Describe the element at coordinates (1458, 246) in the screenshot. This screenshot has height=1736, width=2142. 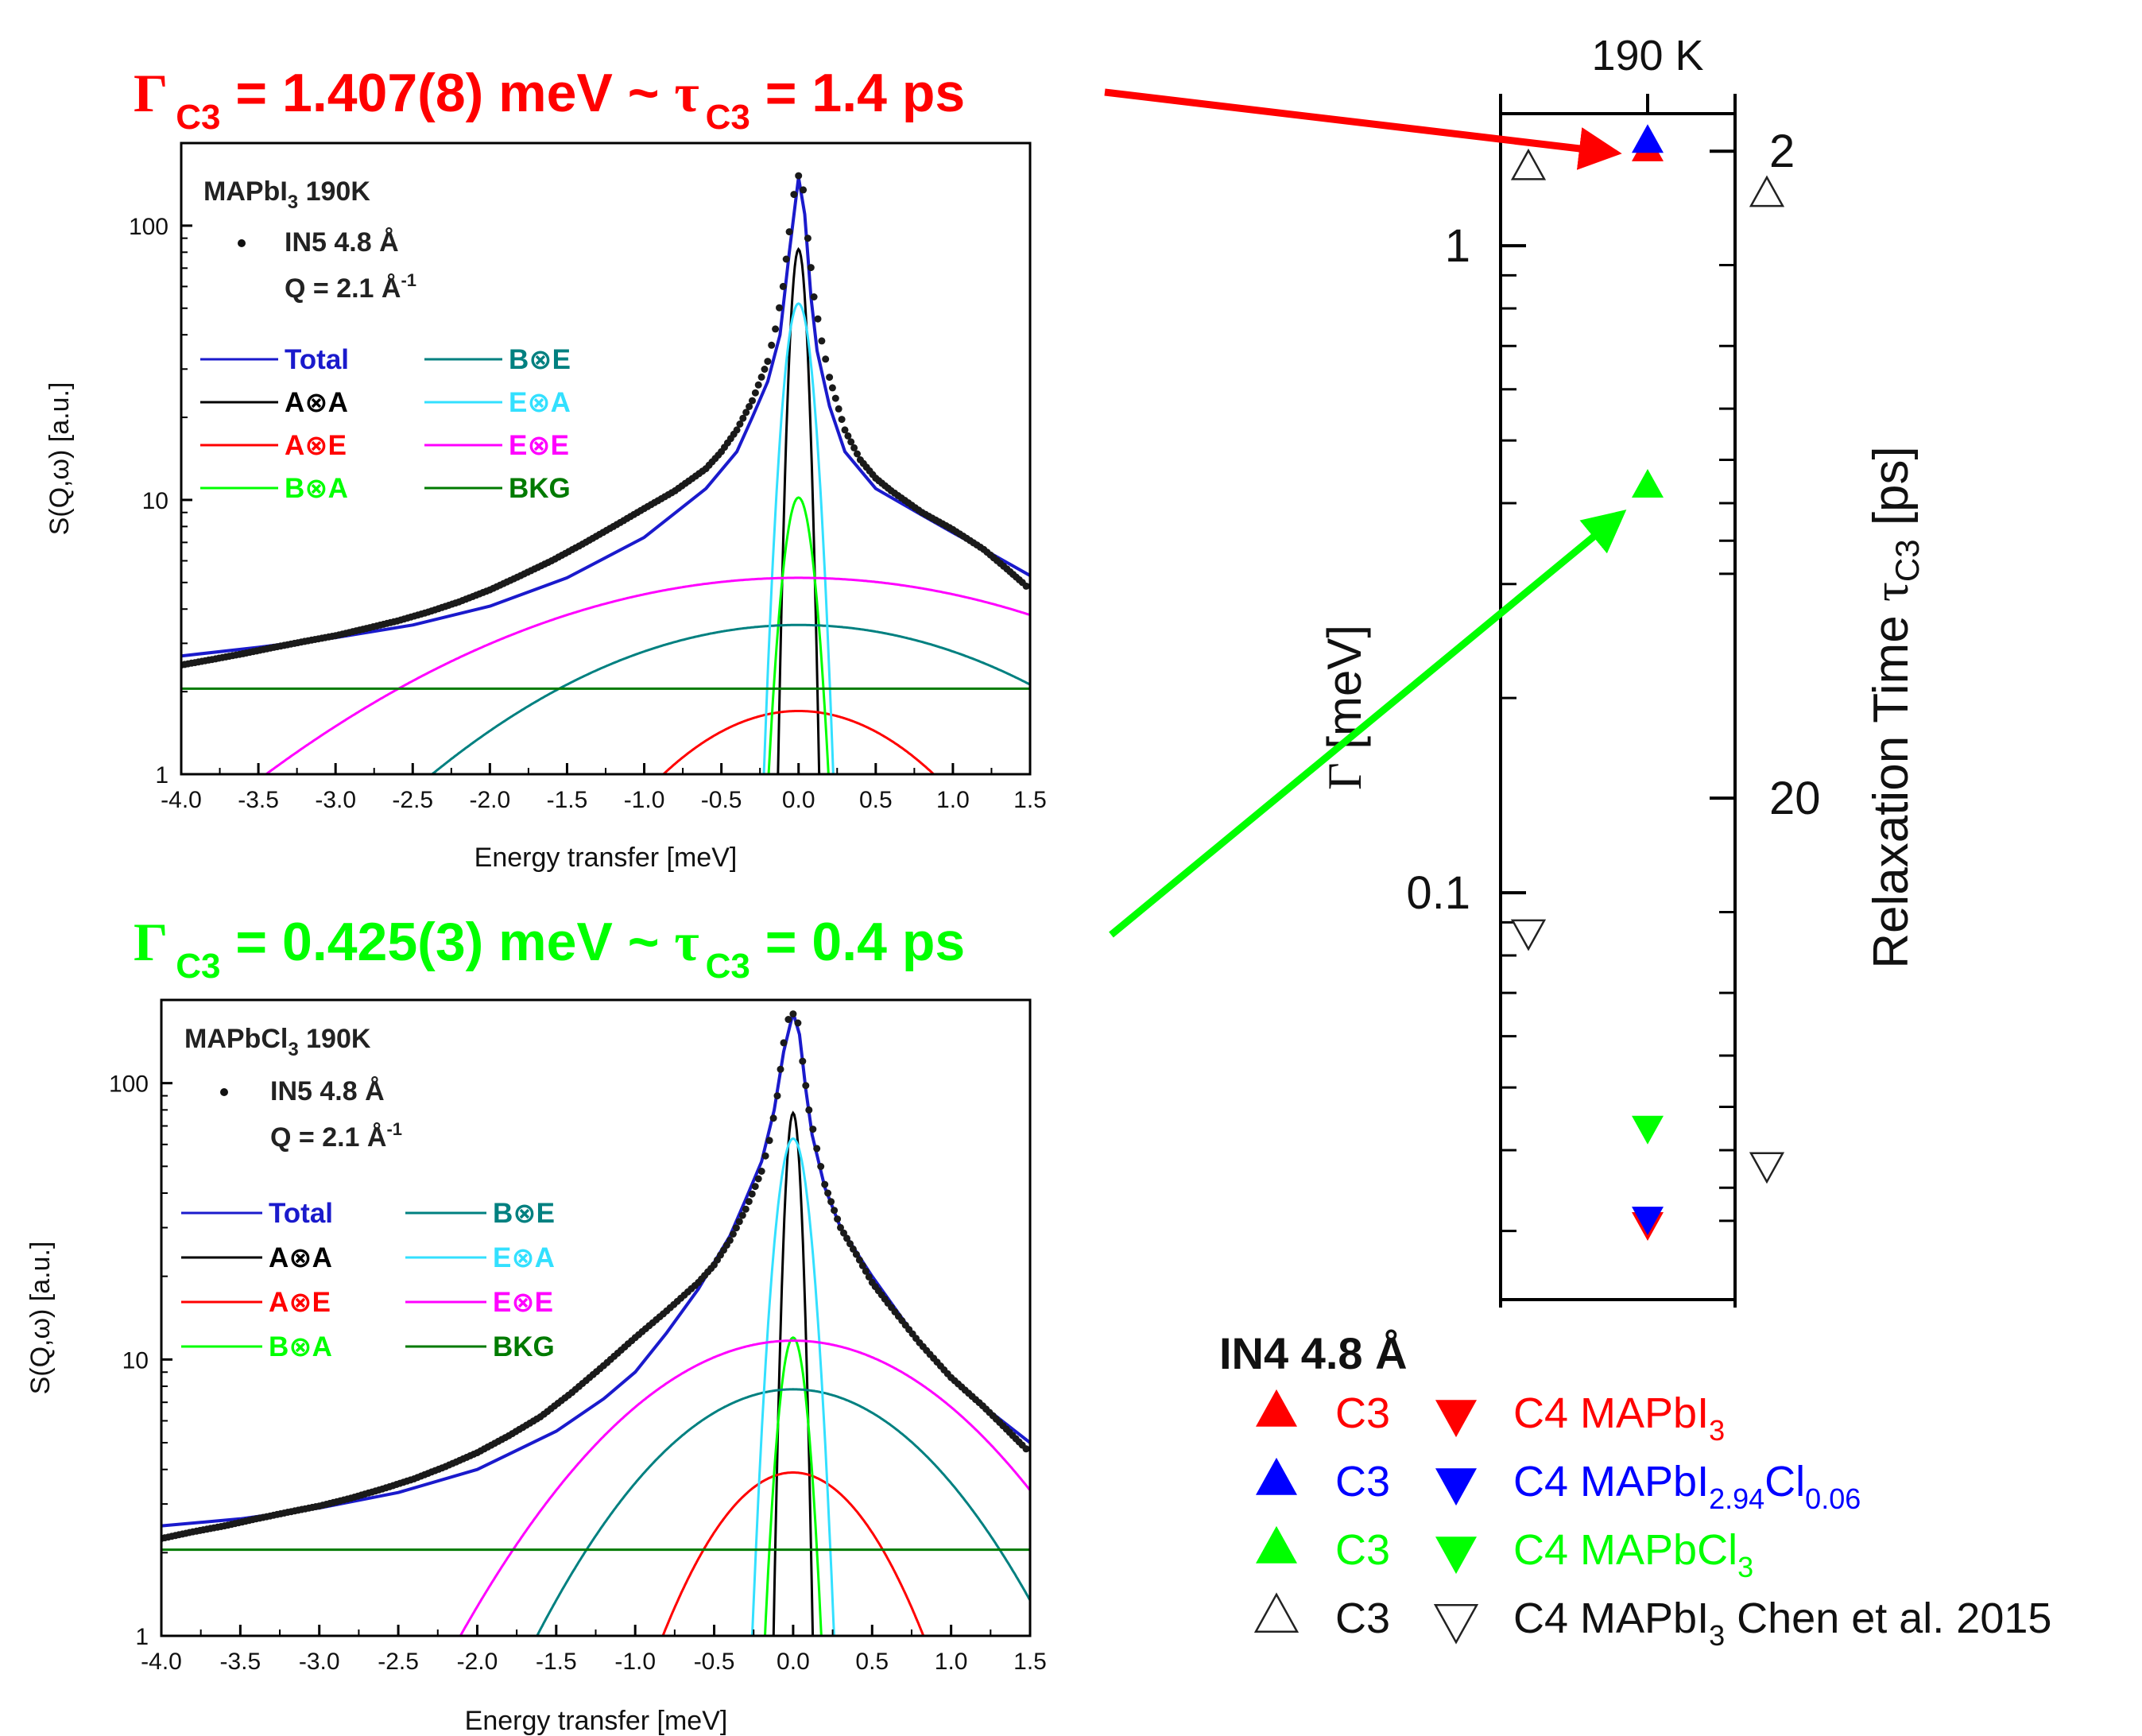
I see `left-tick-label: 1` at that location.